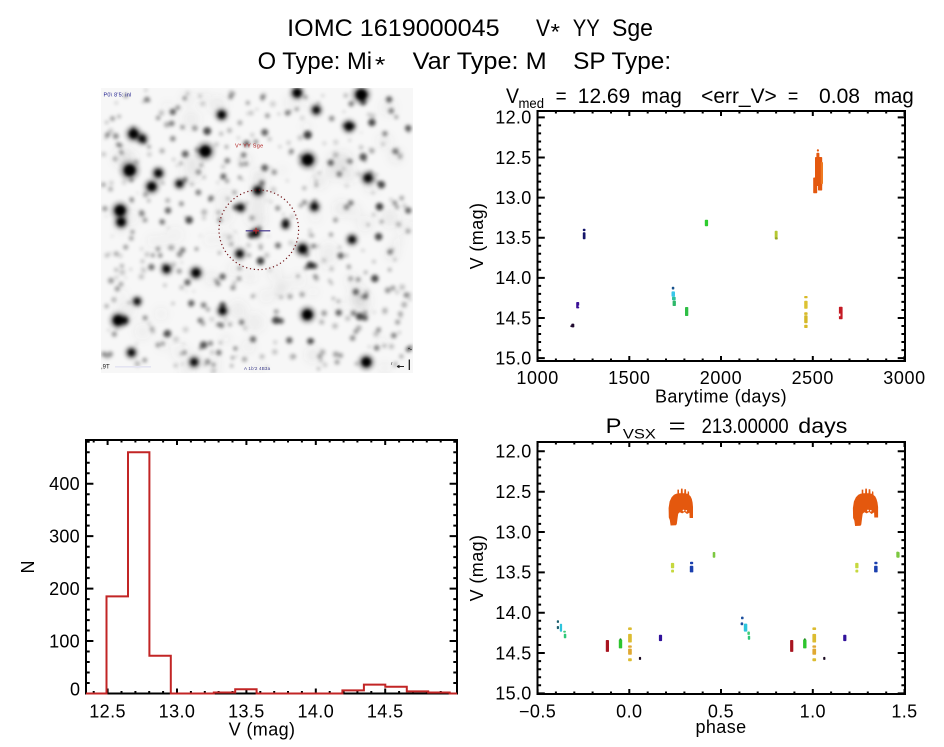  I want to click on svg-text: V* YY Sge, so click(249, 147).